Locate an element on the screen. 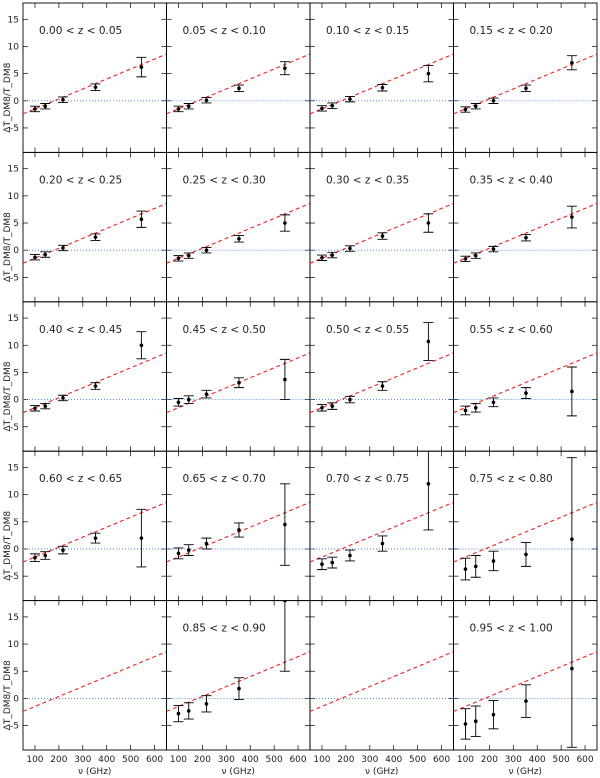 Image resolution: width=600 pixels, height=778 pixels. x-tick-label: 300 is located at coordinates (513, 760).